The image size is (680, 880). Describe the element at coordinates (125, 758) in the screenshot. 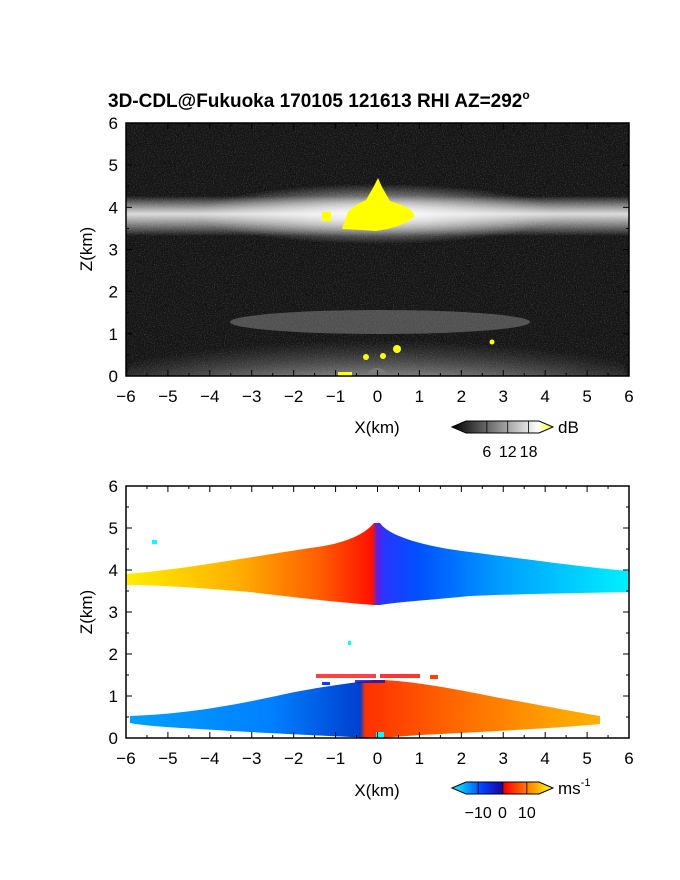

I see `velocity-xtick-label: −6` at that location.